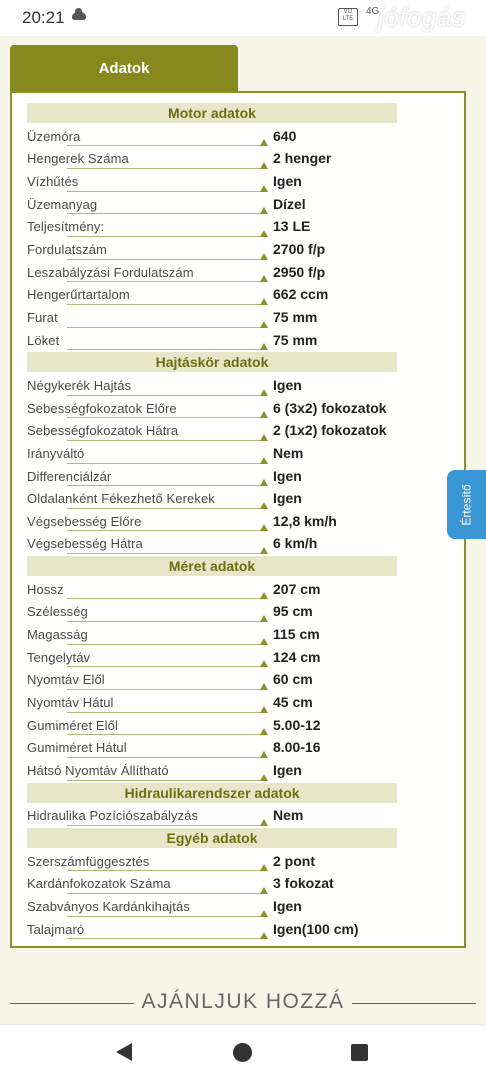  I want to click on section-header: Motor adatok, so click(212, 113).